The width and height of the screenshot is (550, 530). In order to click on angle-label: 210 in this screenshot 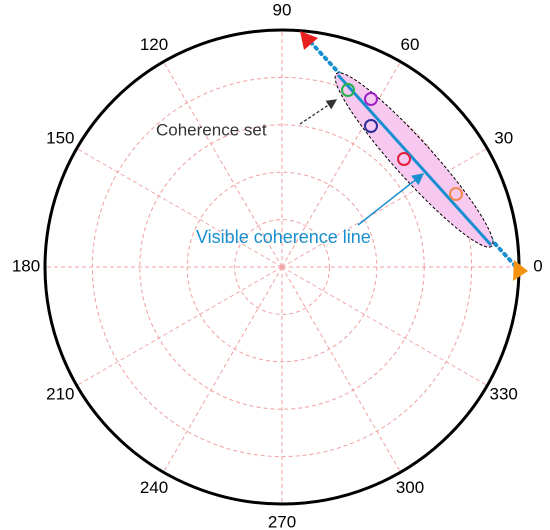, I will do `click(60, 393)`.